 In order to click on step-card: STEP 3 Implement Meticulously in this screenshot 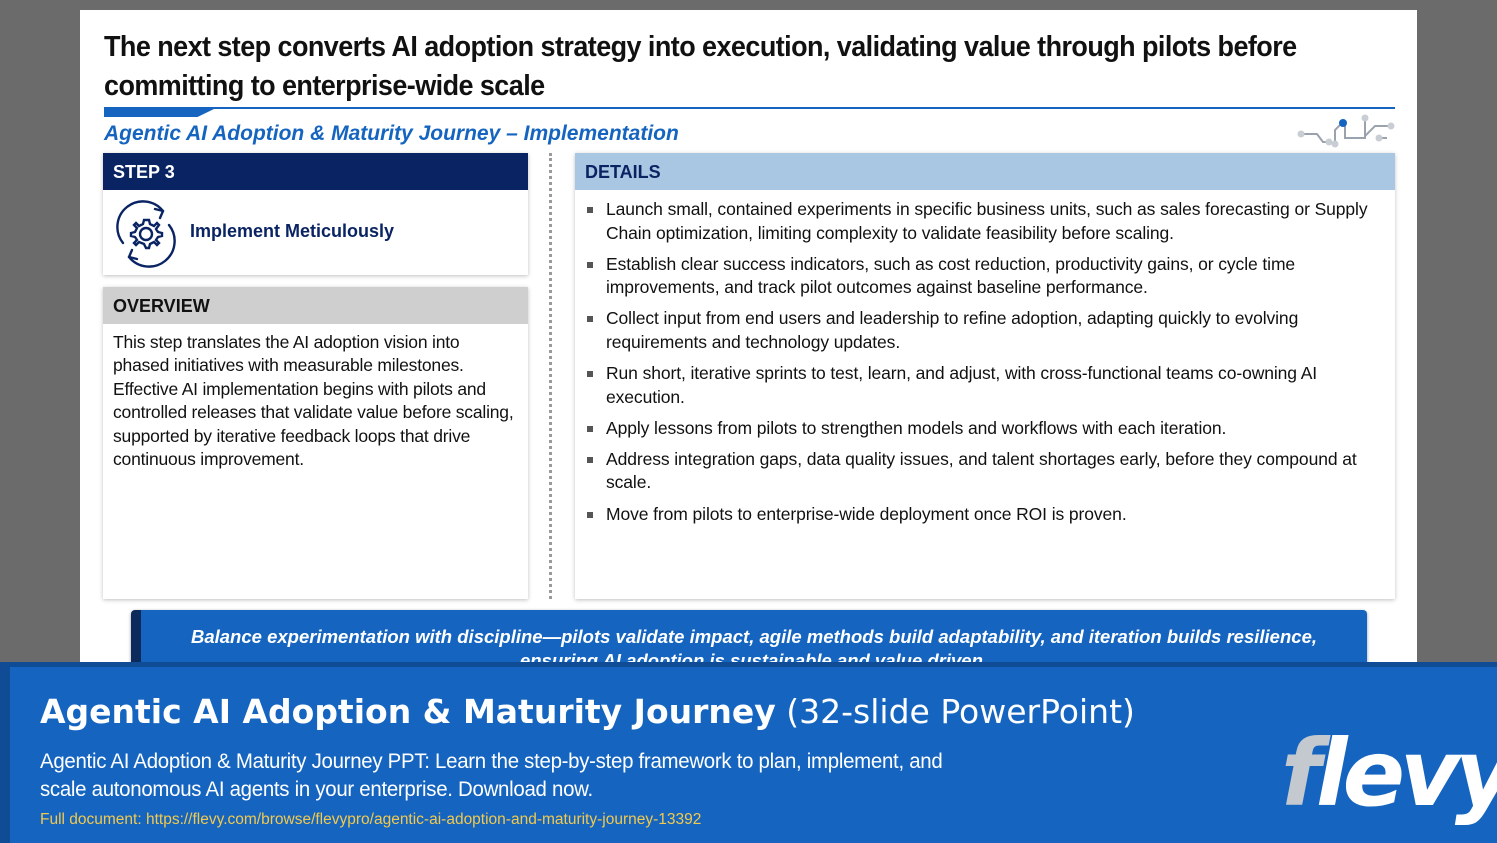, I will do `click(315, 214)`.